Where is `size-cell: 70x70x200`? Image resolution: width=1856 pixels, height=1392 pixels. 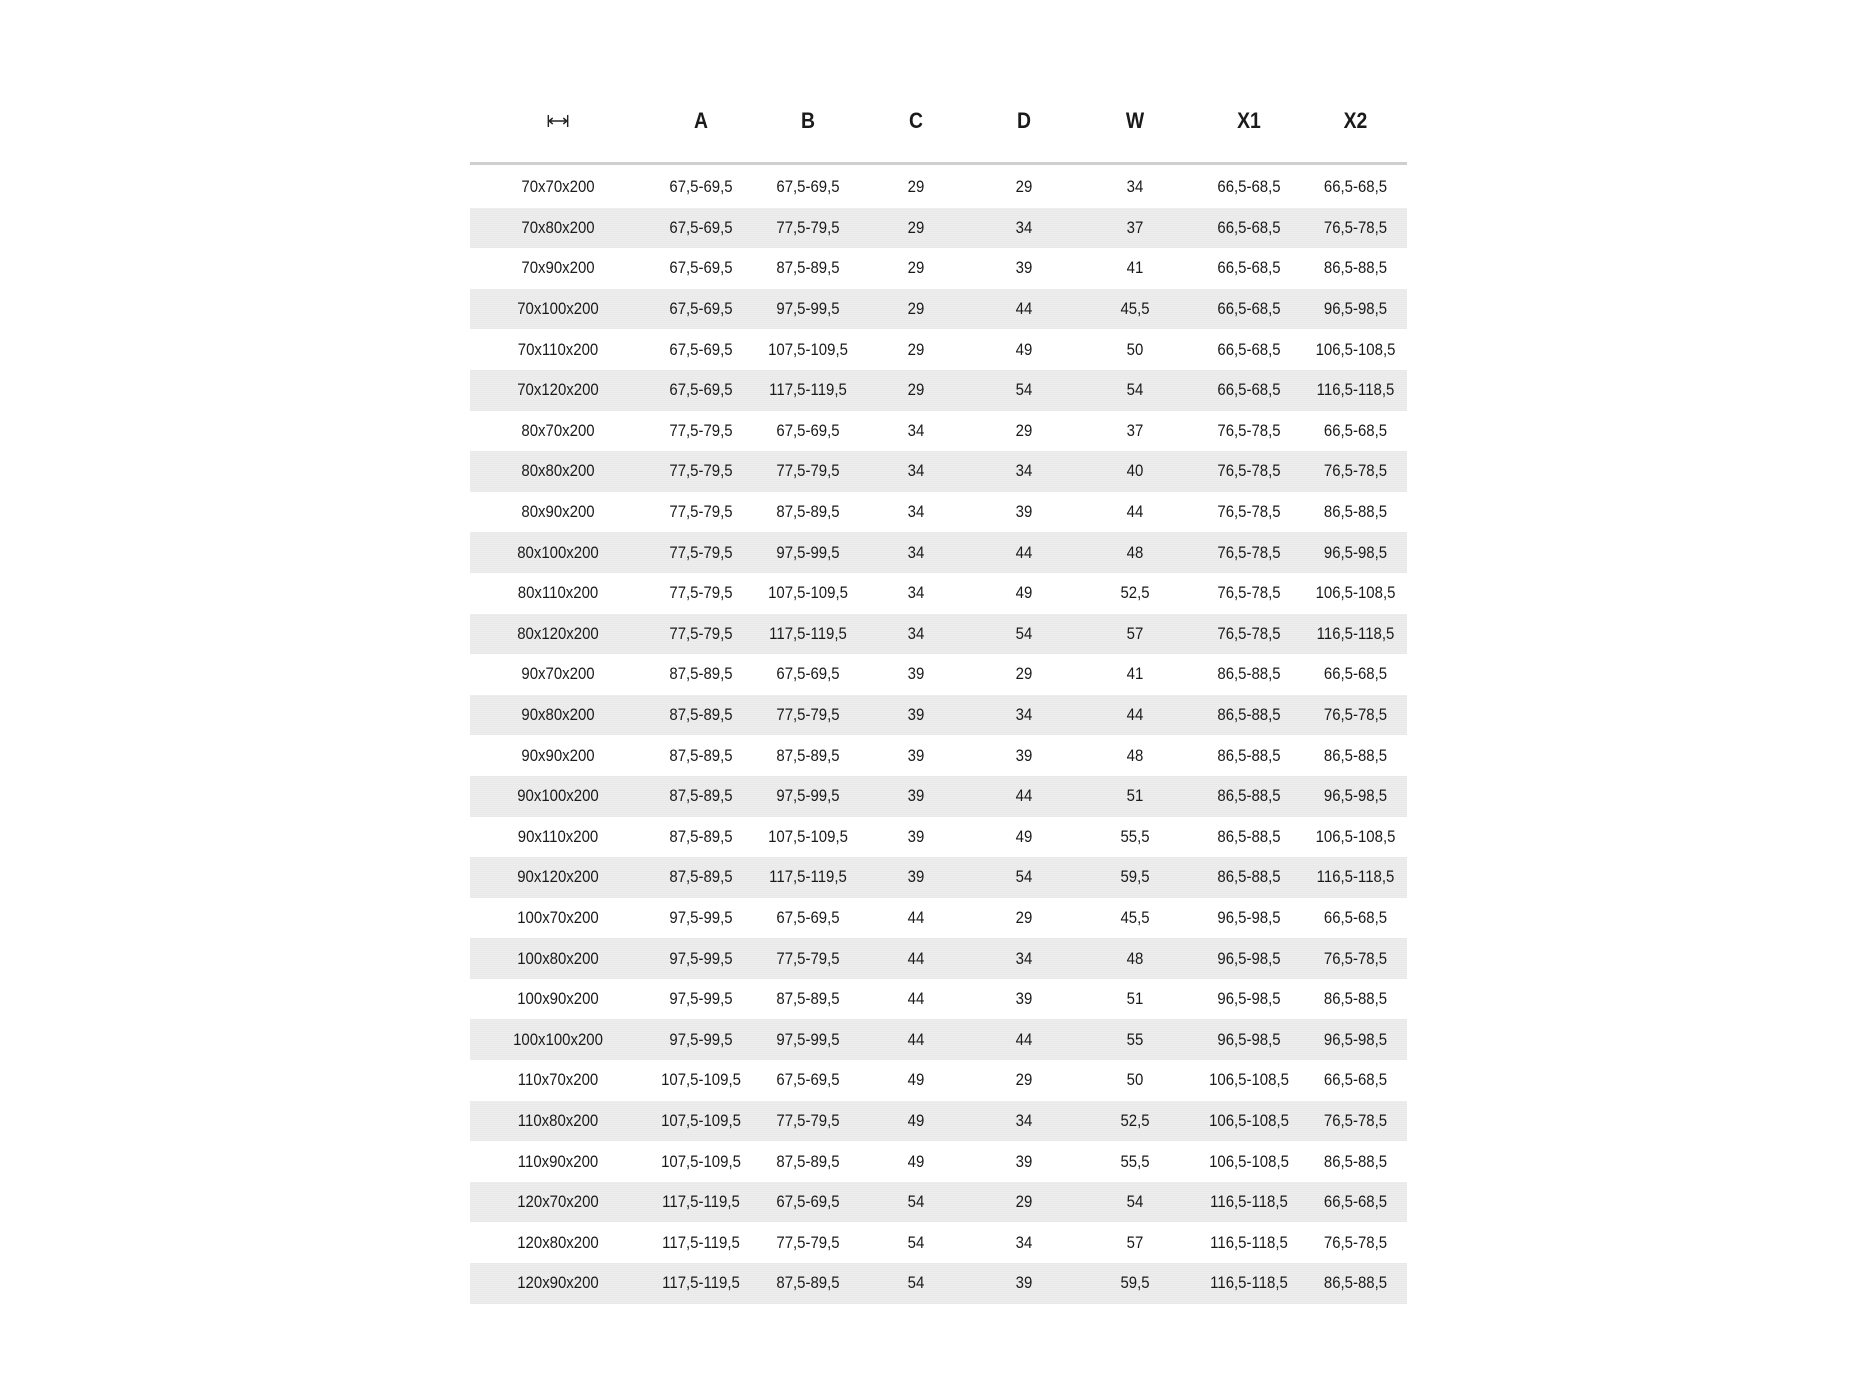 size-cell: 70x70x200 is located at coordinates (558, 187).